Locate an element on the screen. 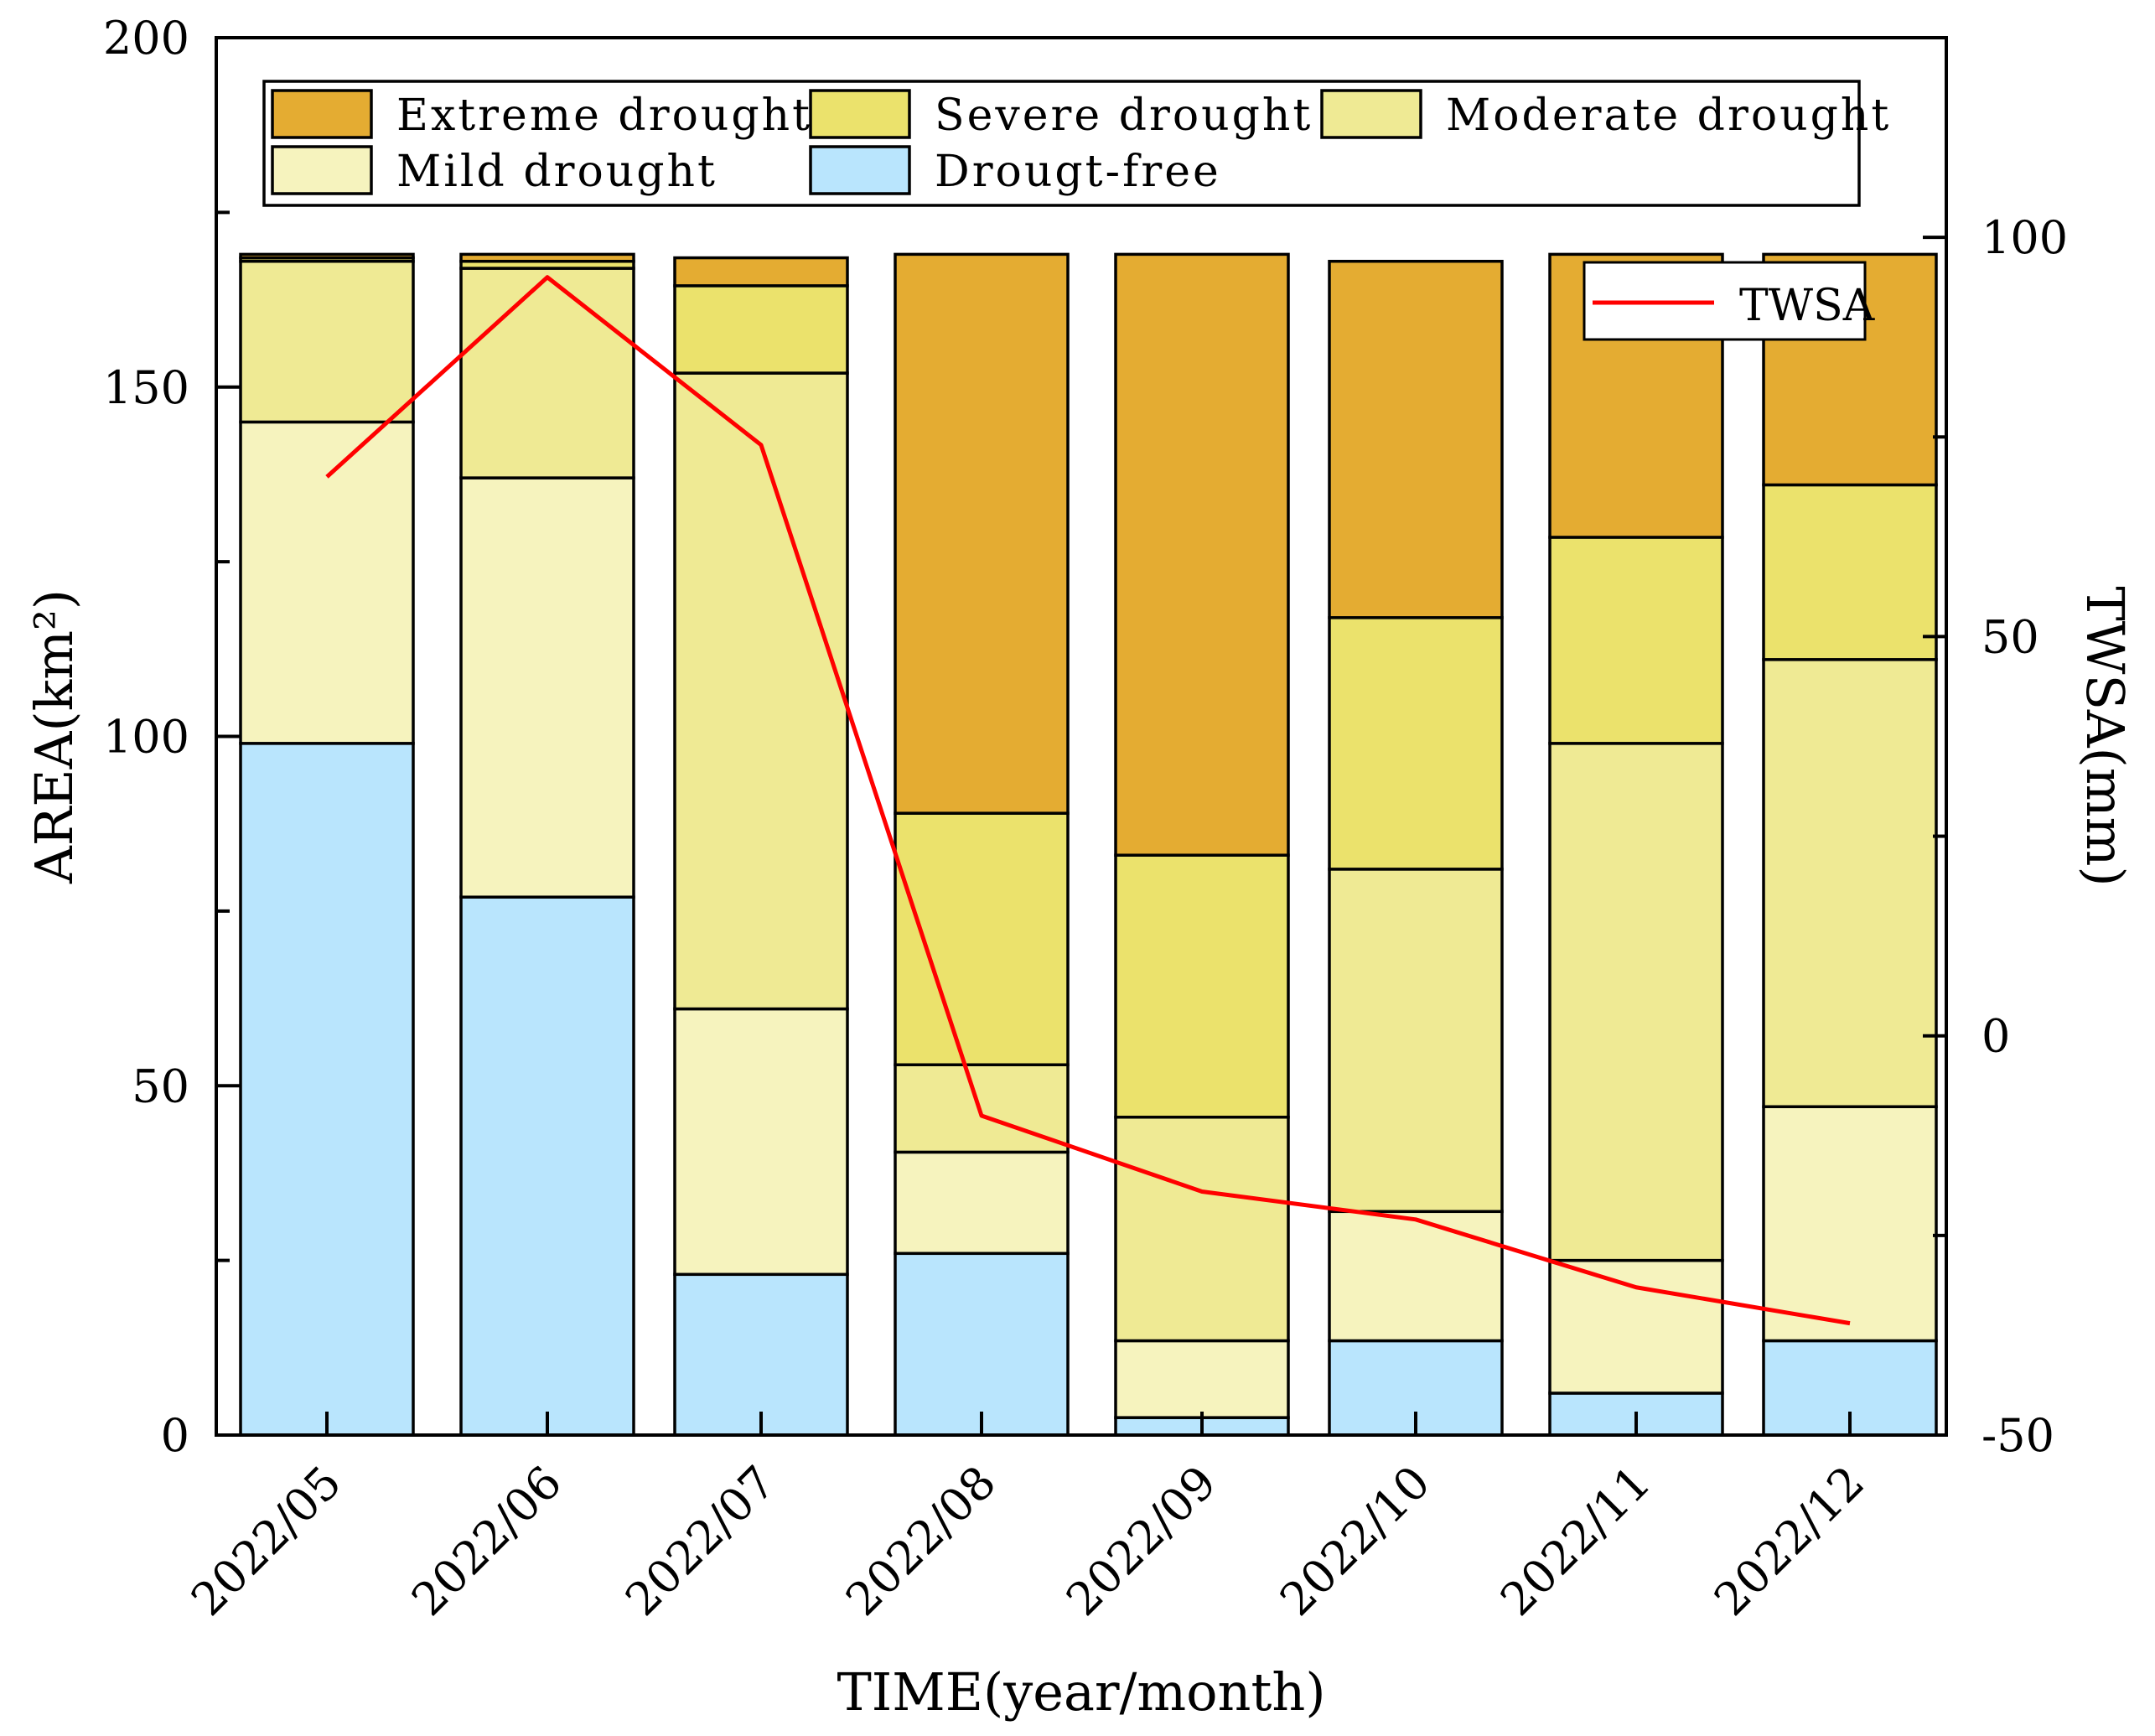  legend-swatch-moderate-drought is located at coordinates (1371, 114).